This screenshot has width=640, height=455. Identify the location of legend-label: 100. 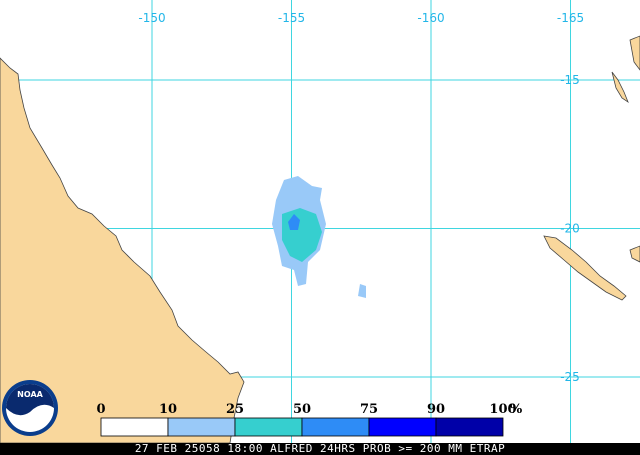
(502, 409).